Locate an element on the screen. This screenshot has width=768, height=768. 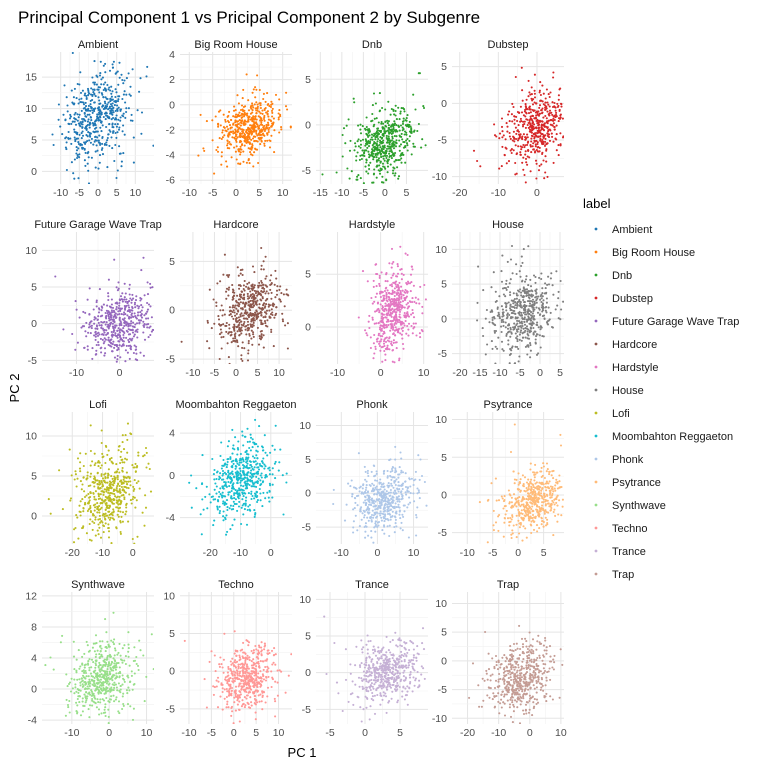
y-tick-label: -10 is located at coordinates (439, 177).